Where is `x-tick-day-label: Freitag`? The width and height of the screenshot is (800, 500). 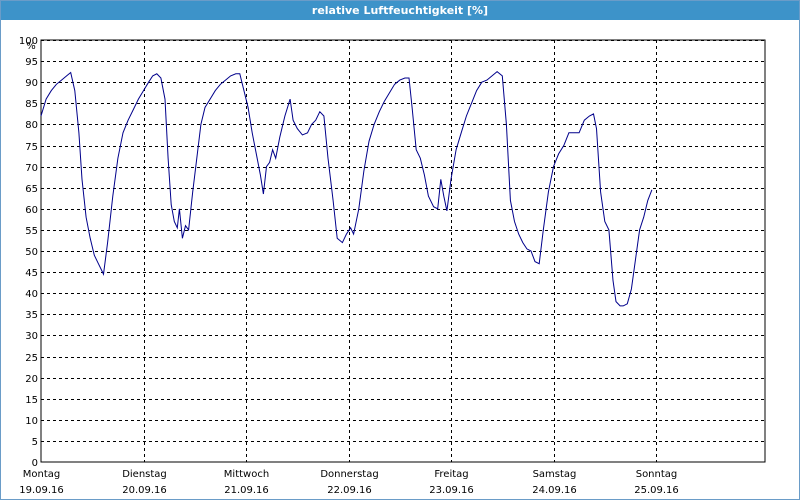 x-tick-day-label: Freitag is located at coordinates (451, 474).